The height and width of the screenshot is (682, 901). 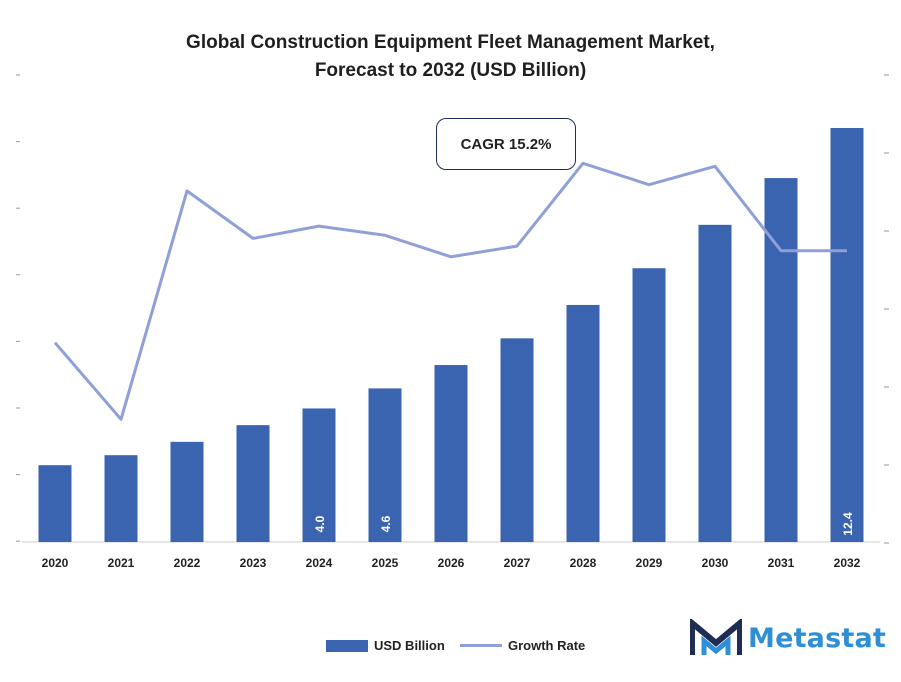 What do you see at coordinates (386, 523) in the screenshot?
I see `data-label-2025: 4.6` at bounding box center [386, 523].